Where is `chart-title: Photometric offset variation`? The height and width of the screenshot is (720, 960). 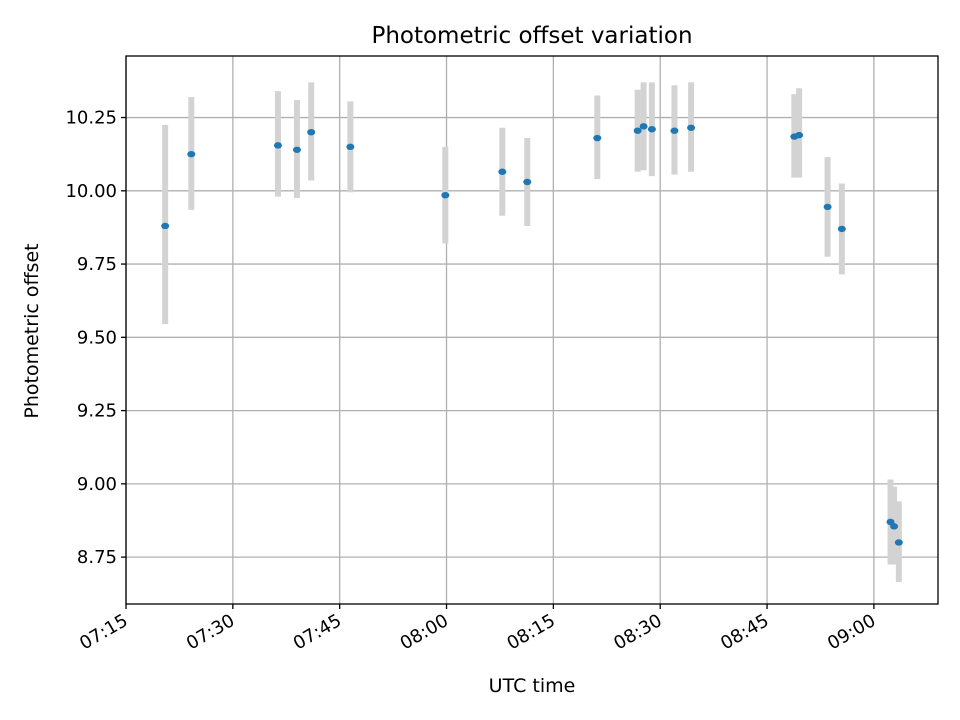 chart-title: Photometric offset variation is located at coordinates (531, 36).